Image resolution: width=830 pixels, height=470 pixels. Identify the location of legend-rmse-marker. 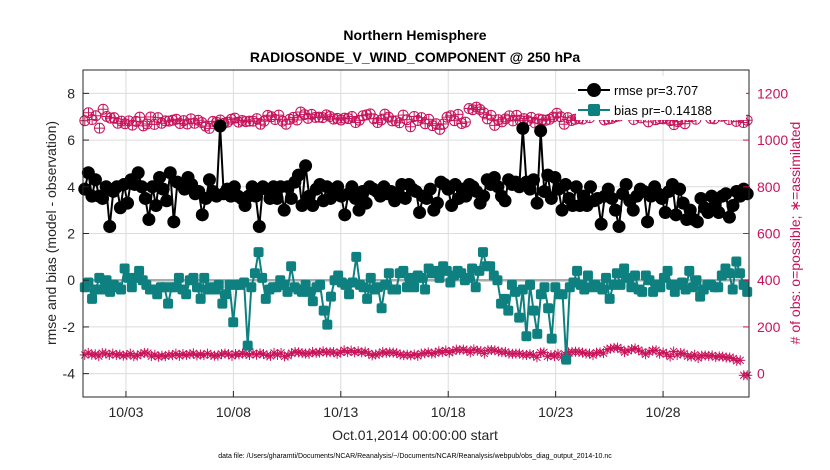
(594, 90).